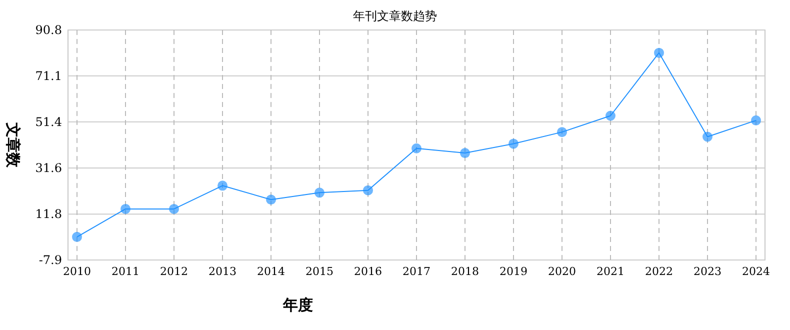 The height and width of the screenshot is (330, 790). What do you see at coordinates (50, 260) in the screenshot?
I see `y-tick-label: -7.9` at bounding box center [50, 260].